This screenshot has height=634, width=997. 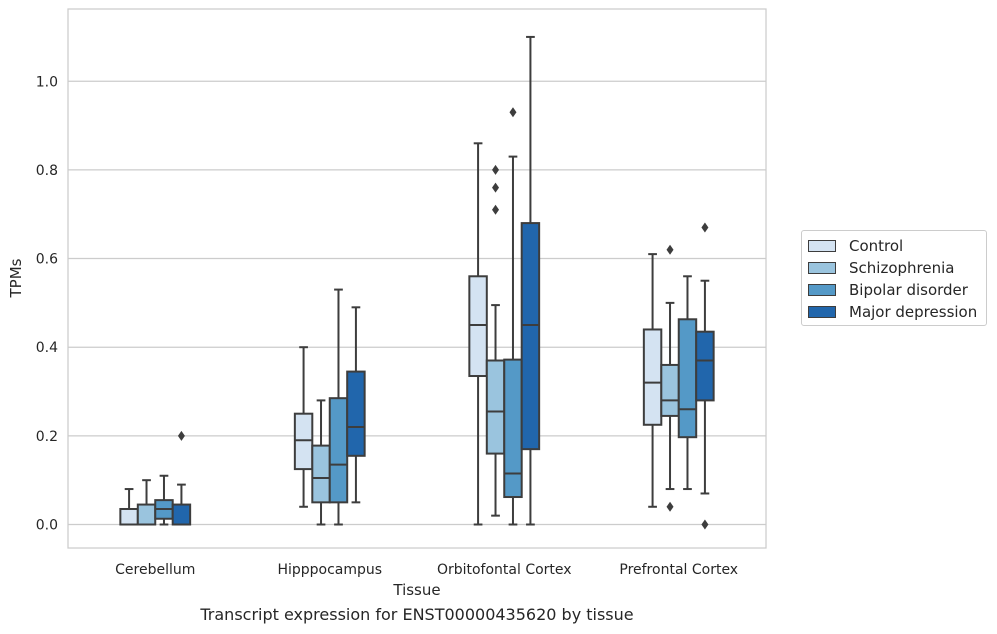 I want to click on x-axis-label: Tissue, so click(x=416, y=590).